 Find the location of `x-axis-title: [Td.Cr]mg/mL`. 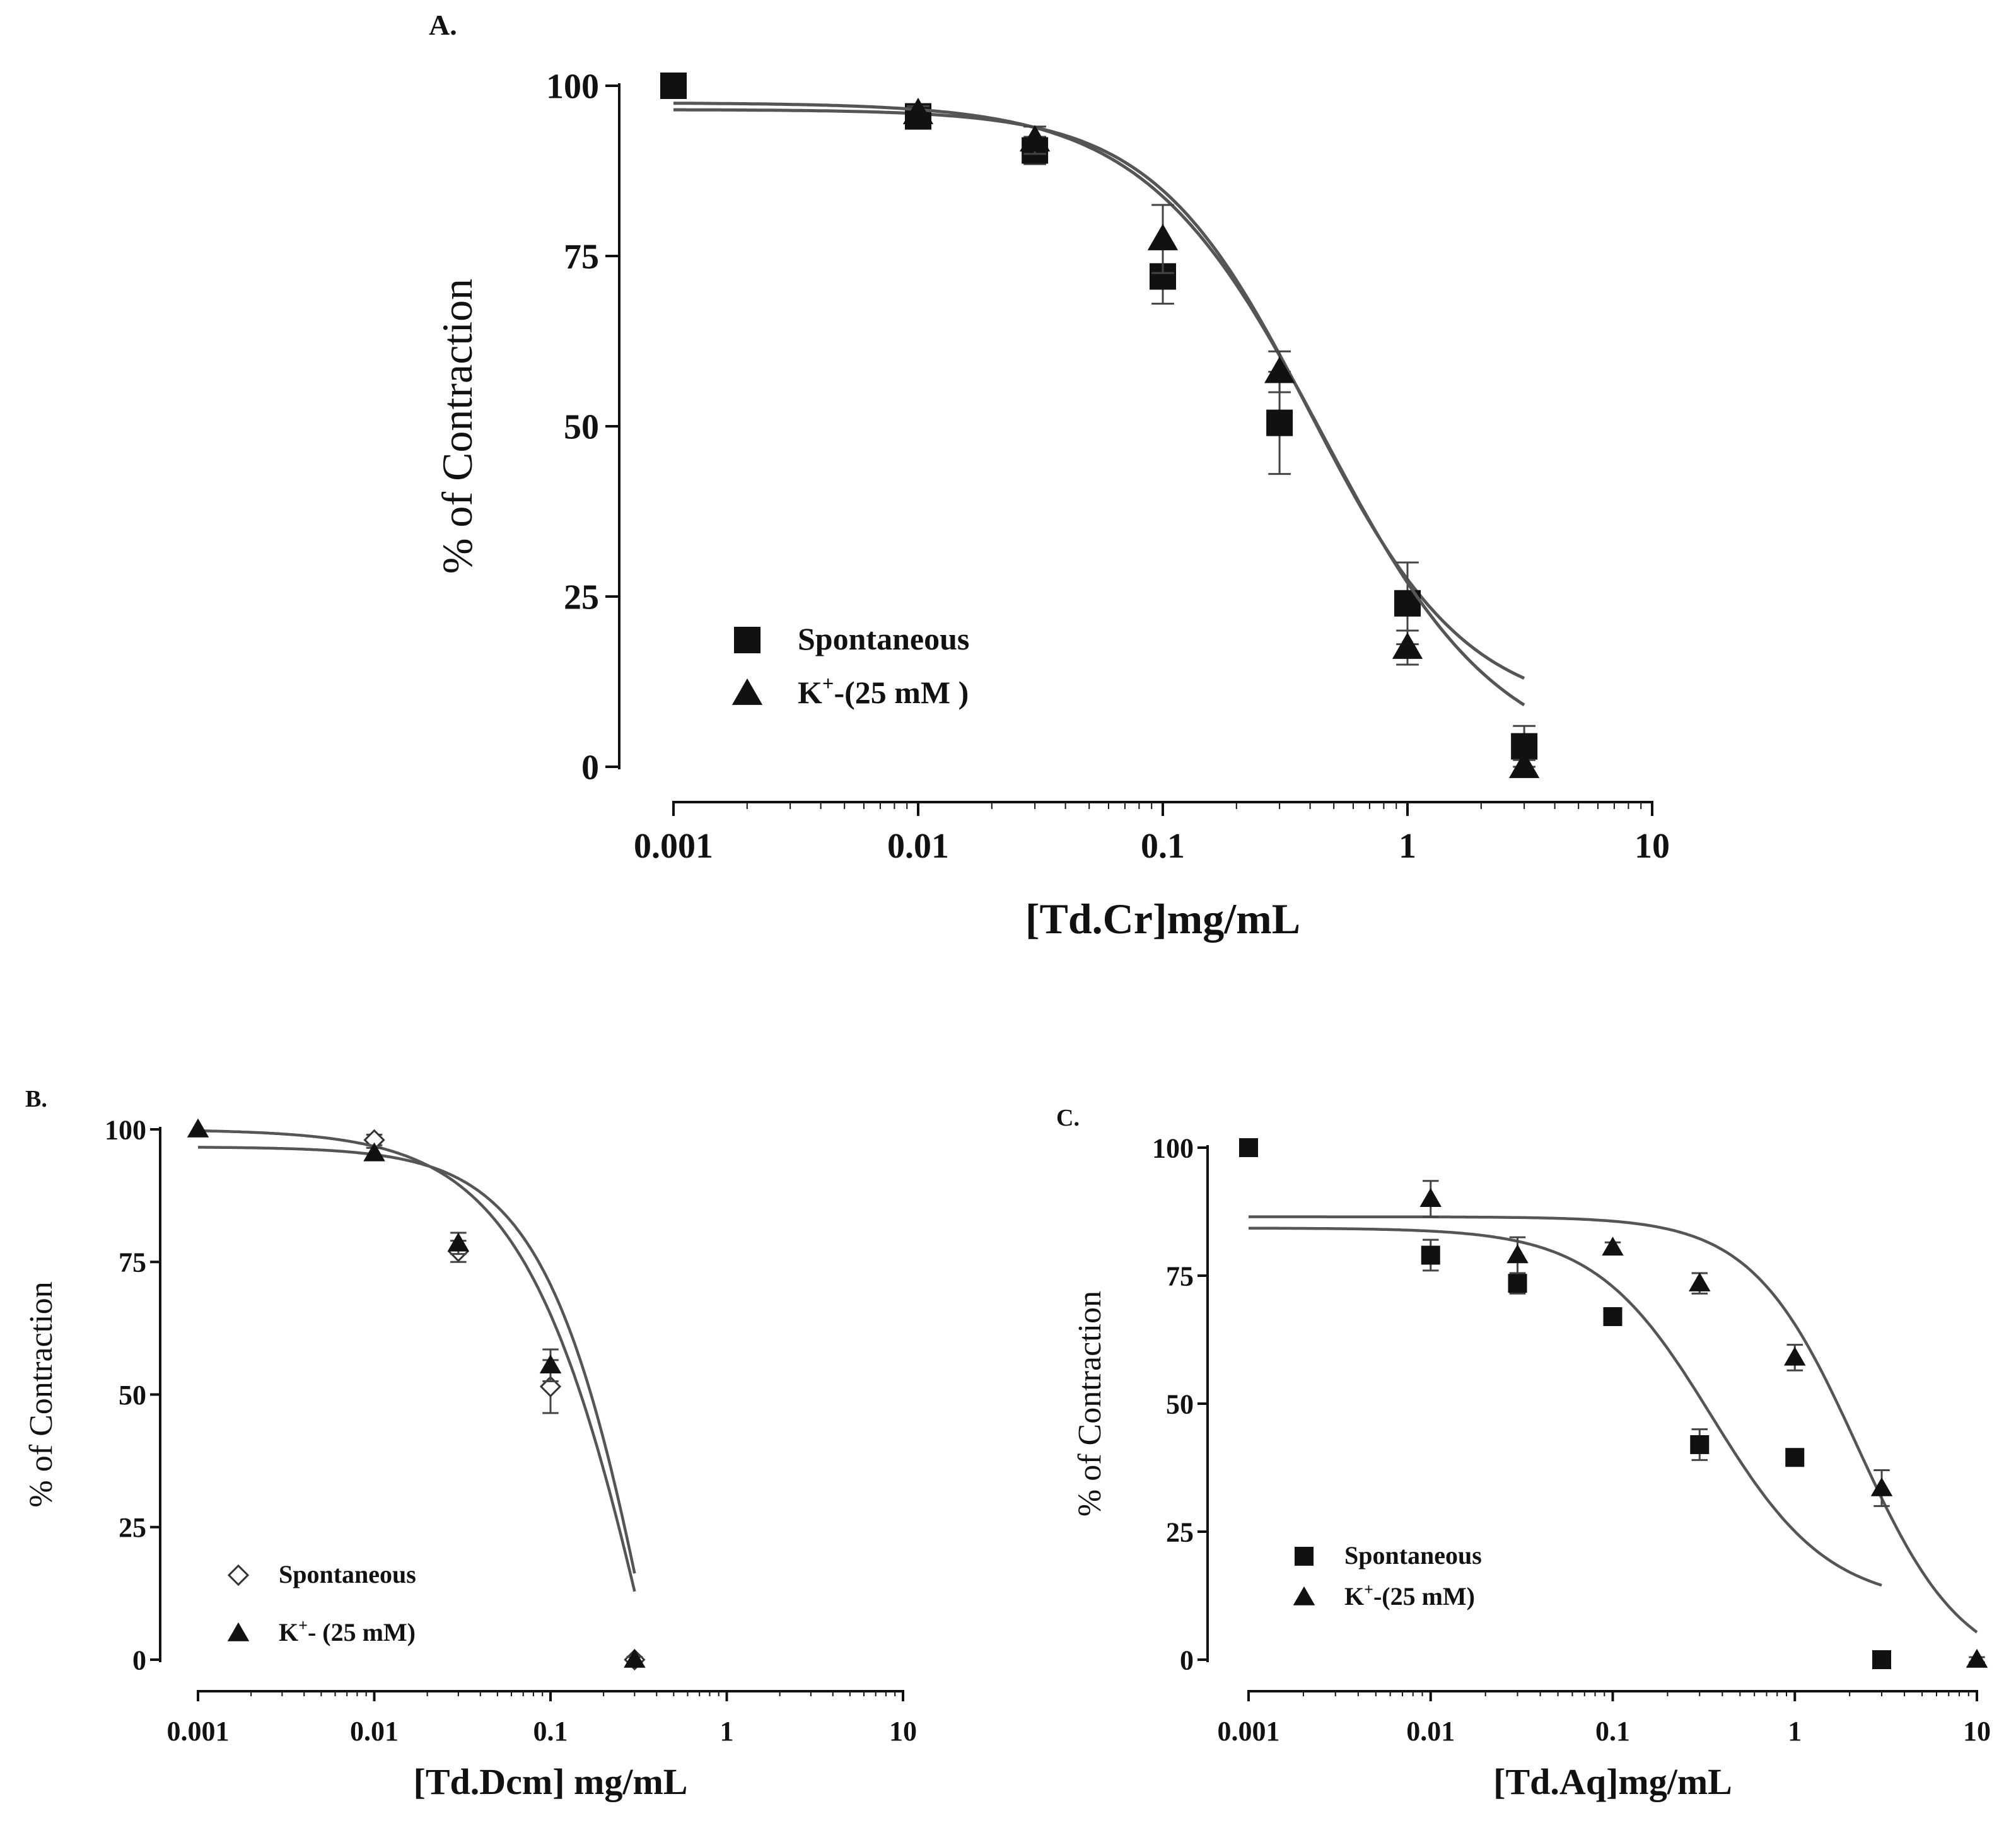

x-axis-title: [Td.Cr]mg/mL is located at coordinates (1163, 919).